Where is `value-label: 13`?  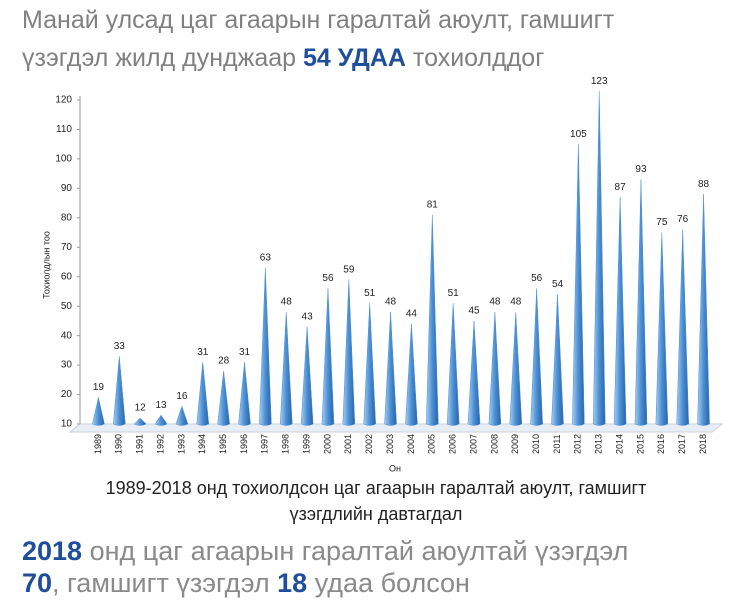
value-label: 13 is located at coordinates (161, 405).